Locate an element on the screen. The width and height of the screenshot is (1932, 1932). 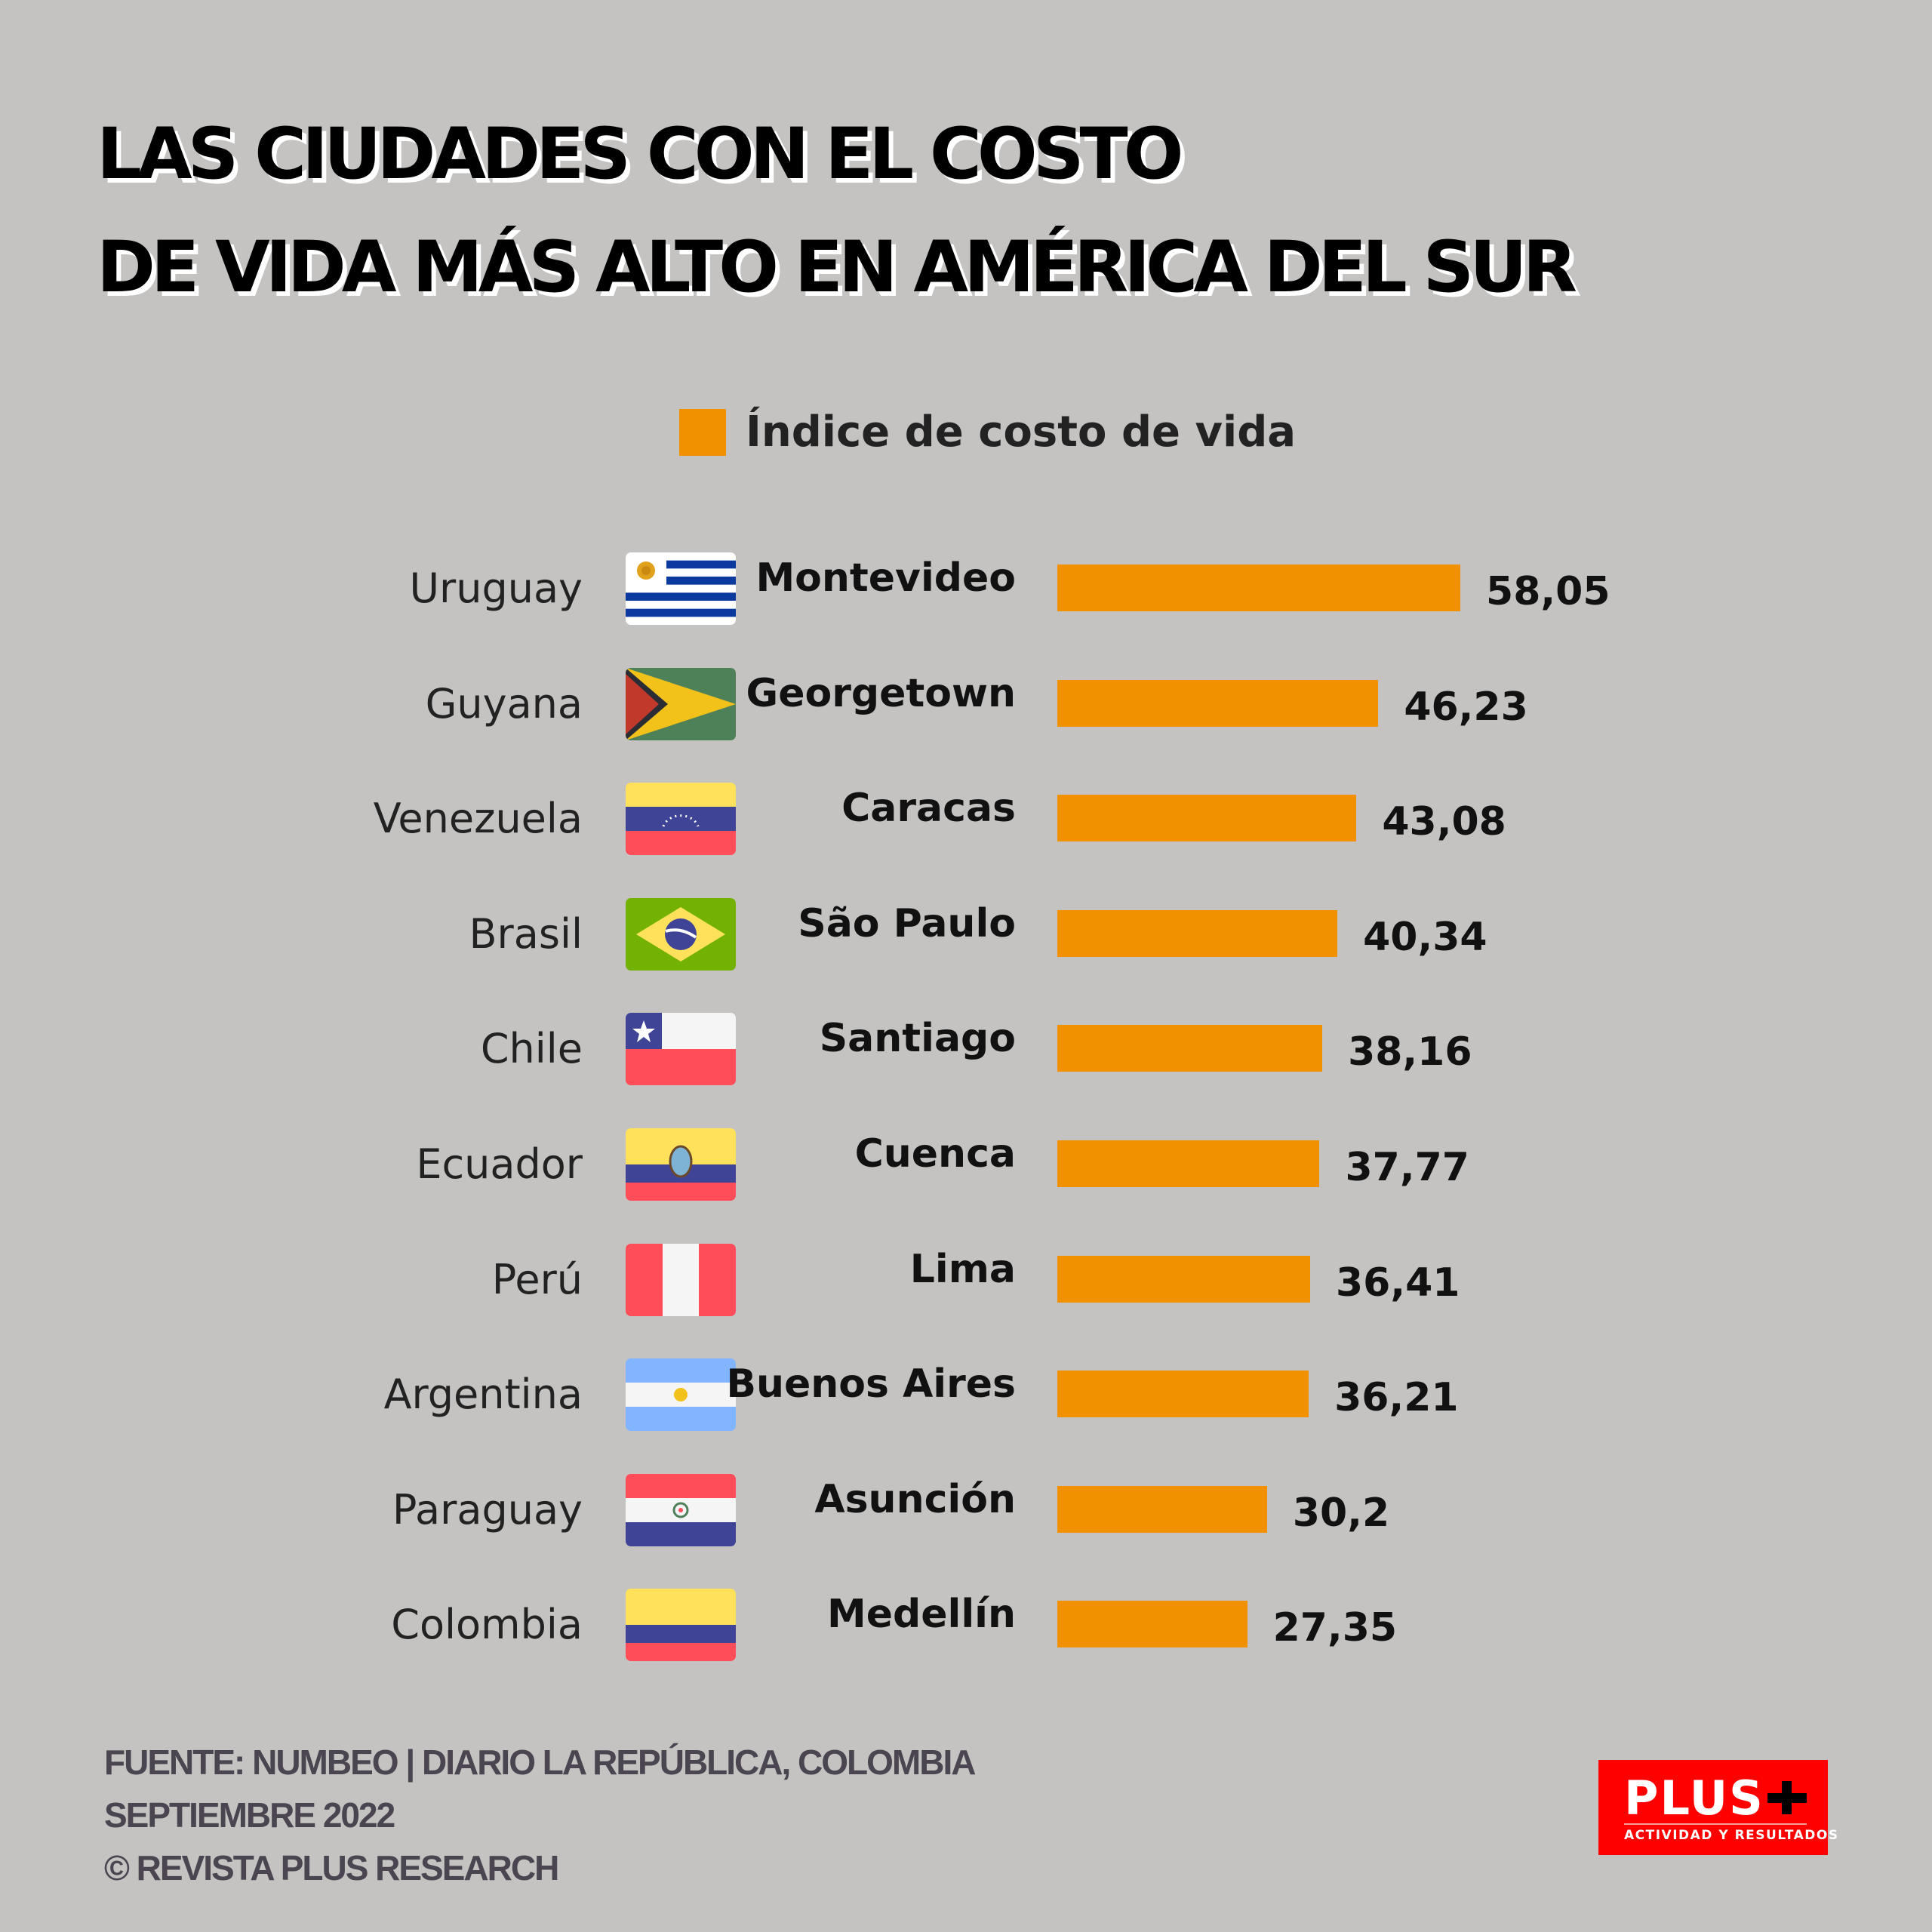
plus-logo: PLUS ACTIVIDAD Y RESULTADOS is located at coordinates (1718, 1807).